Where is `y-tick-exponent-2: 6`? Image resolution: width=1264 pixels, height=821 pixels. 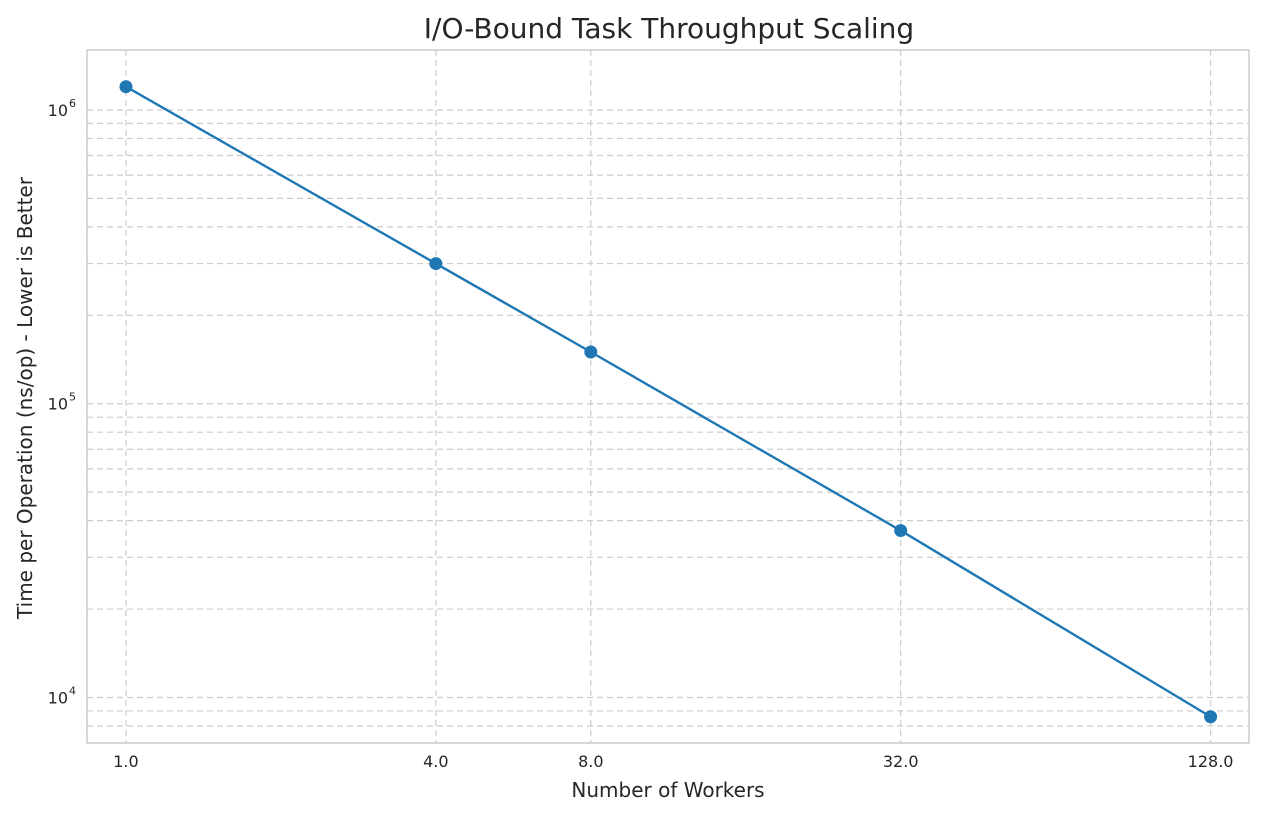
y-tick-exponent-2: 6 is located at coordinates (72, 103).